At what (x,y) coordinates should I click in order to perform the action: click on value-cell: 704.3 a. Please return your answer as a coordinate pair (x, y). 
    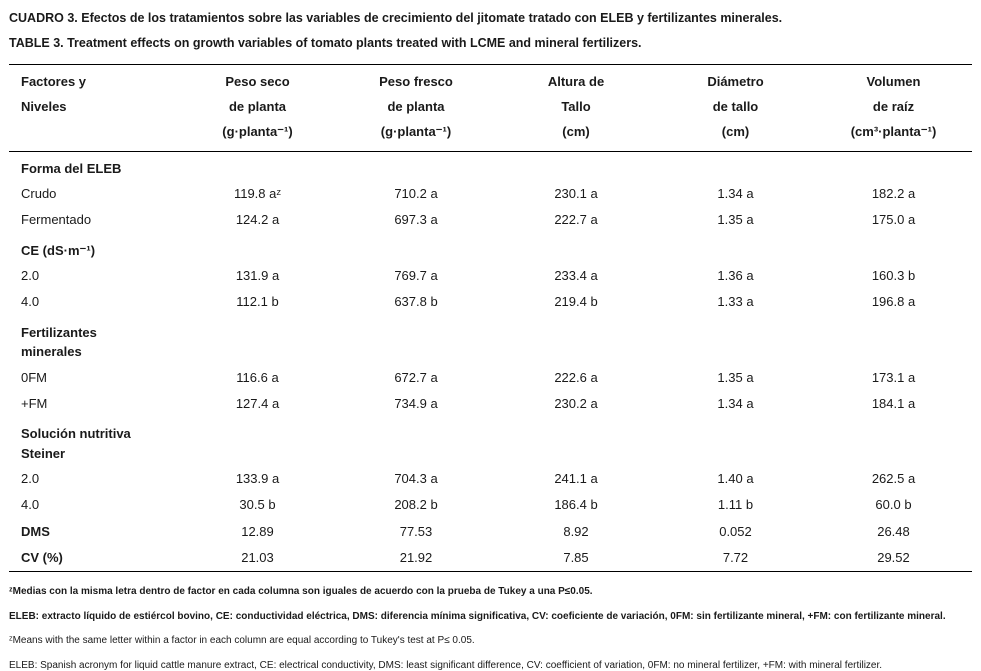
    Looking at the image, I should click on (416, 479).